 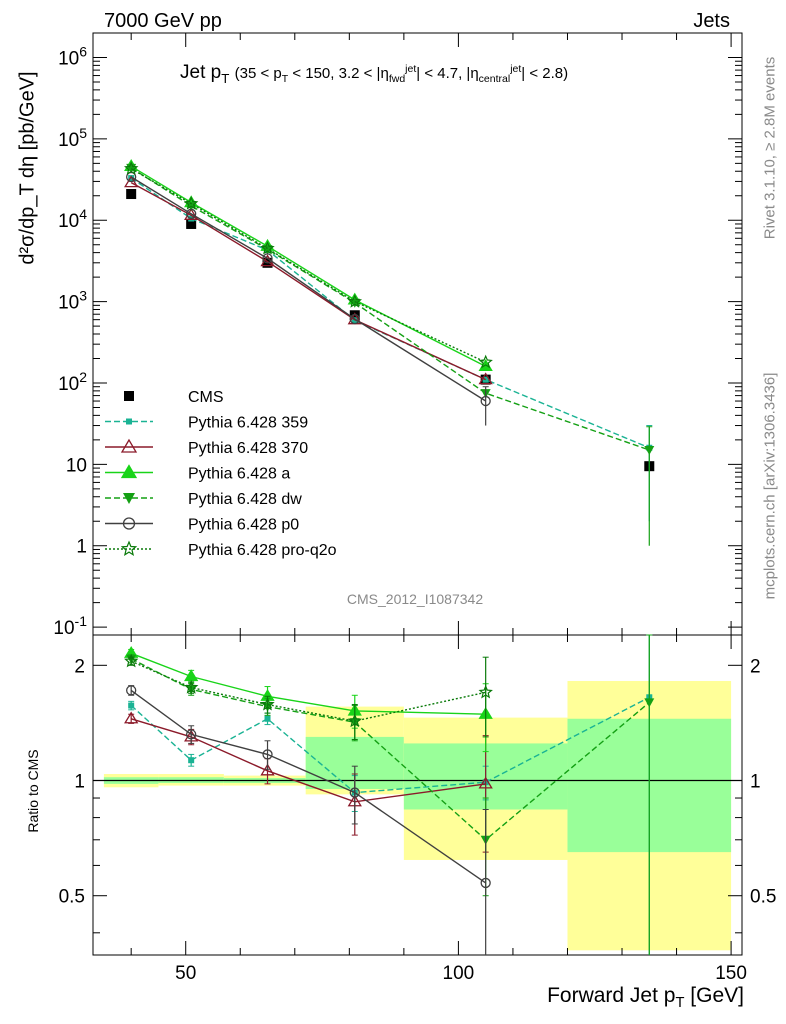 I want to click on y-axis-label-main: d²σ/dp_T dη [pb/GeV], so click(x=27, y=168).